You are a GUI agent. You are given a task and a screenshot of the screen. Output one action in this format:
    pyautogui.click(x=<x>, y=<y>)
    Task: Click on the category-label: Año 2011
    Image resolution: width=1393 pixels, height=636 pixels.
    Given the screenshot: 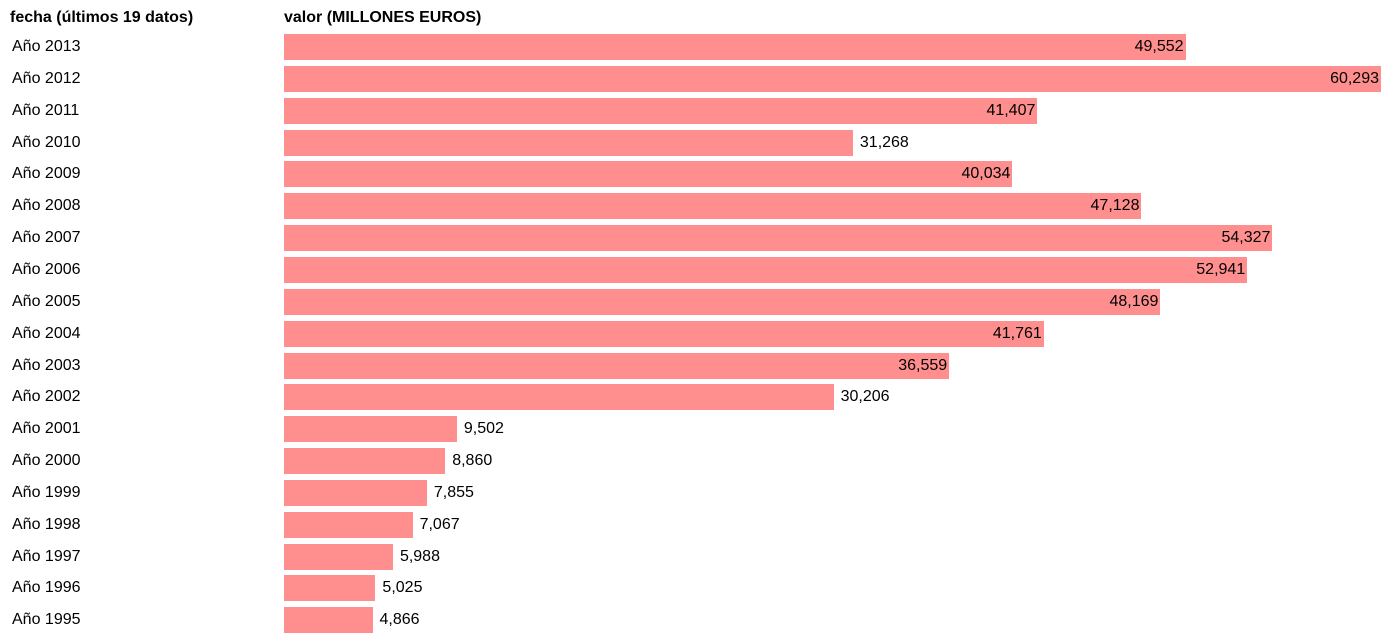 What is the action you would take?
    pyautogui.click(x=46, y=110)
    